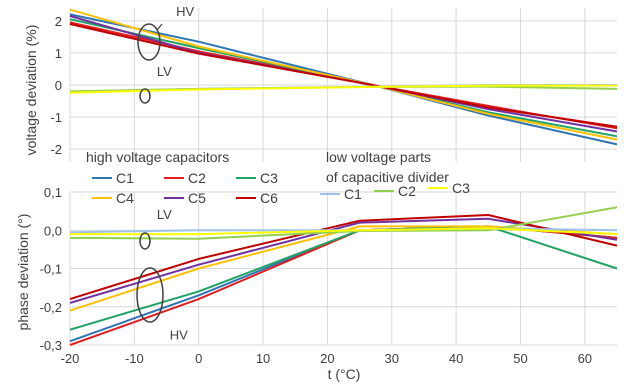 The height and width of the screenshot is (385, 624). I want to click on voltage-y-tick-label: 1, so click(58, 53).